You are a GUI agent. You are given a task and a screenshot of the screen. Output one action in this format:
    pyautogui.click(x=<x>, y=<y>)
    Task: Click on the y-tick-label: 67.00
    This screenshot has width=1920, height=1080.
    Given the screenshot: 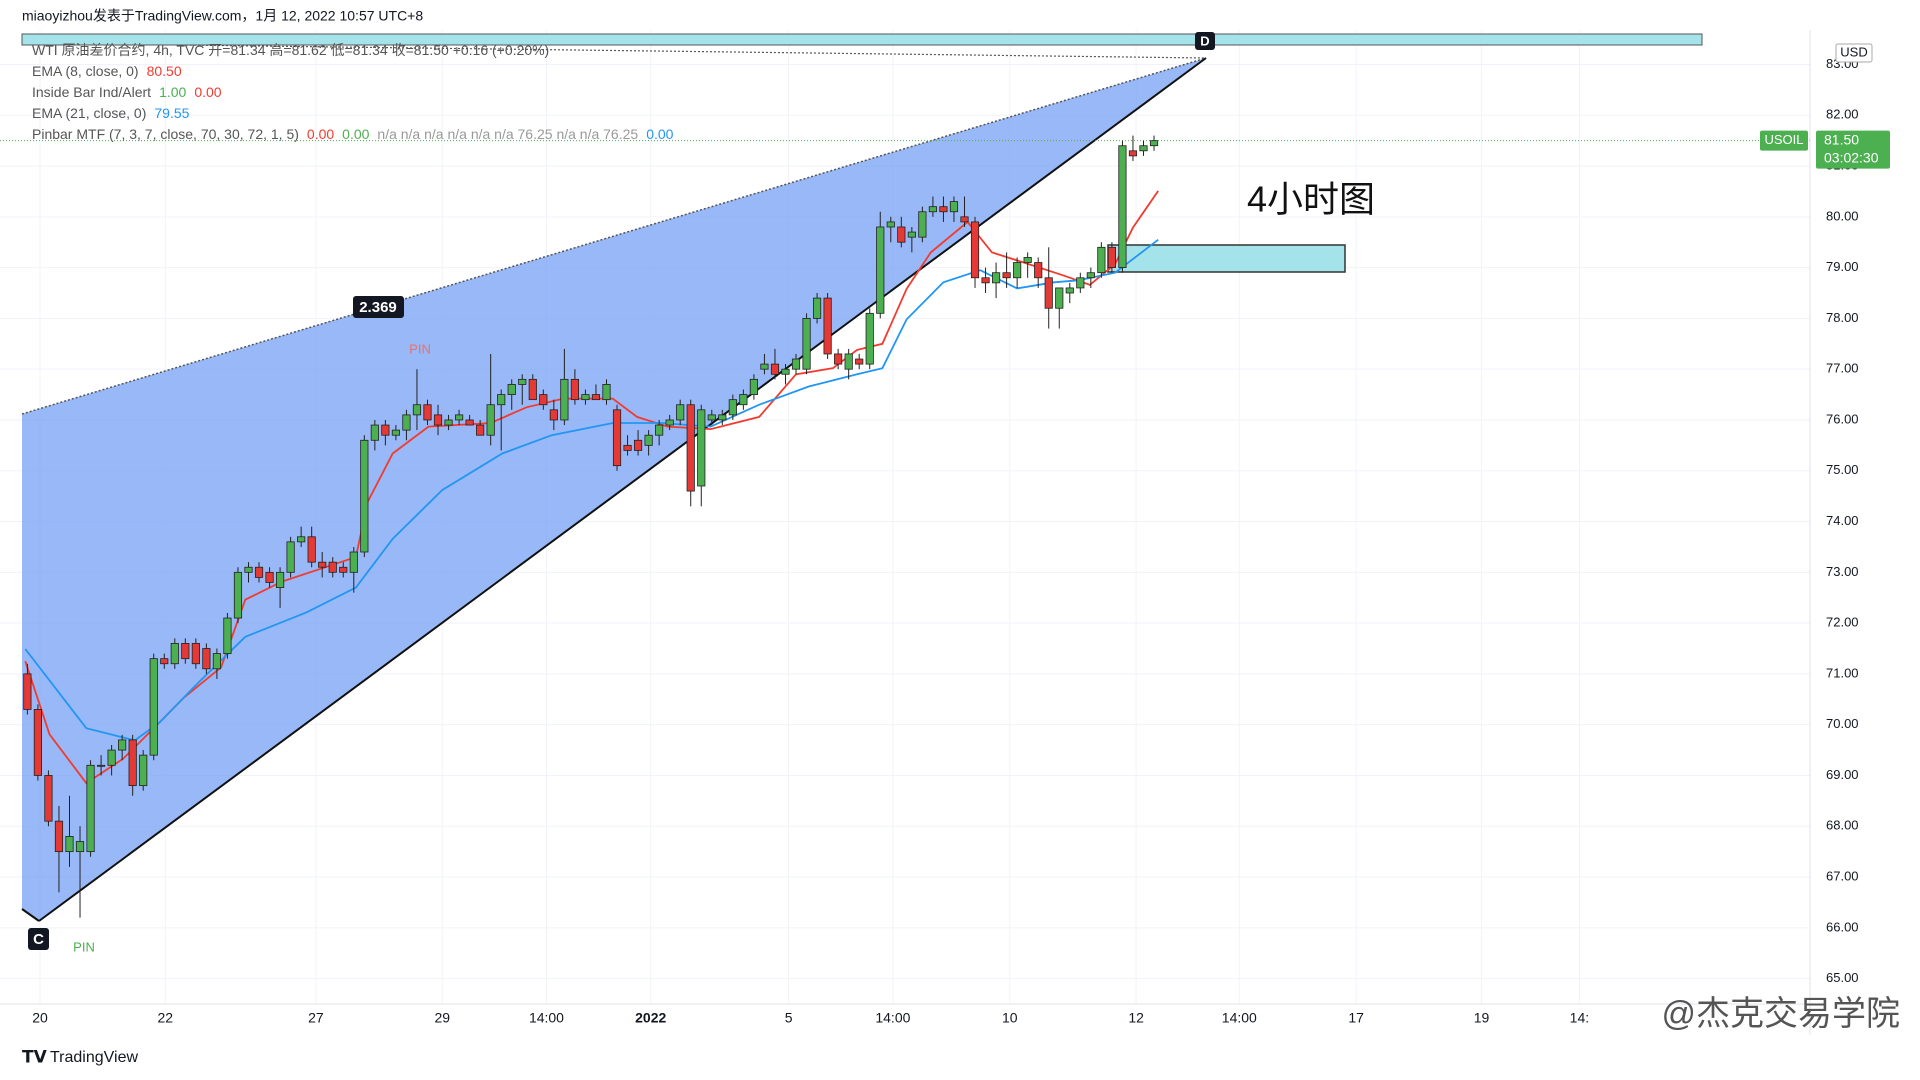 What is the action you would take?
    pyautogui.click(x=1842, y=875)
    